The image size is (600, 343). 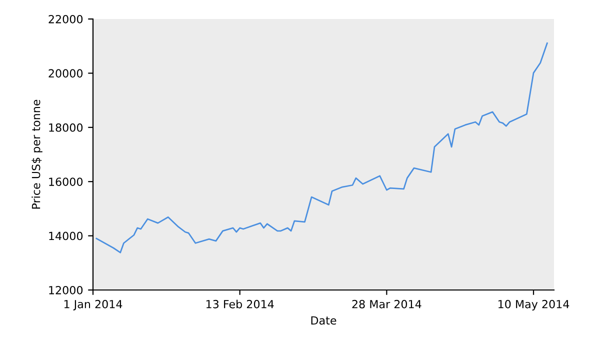 I want to click on y-tick-label: 18000, so click(x=66, y=127).